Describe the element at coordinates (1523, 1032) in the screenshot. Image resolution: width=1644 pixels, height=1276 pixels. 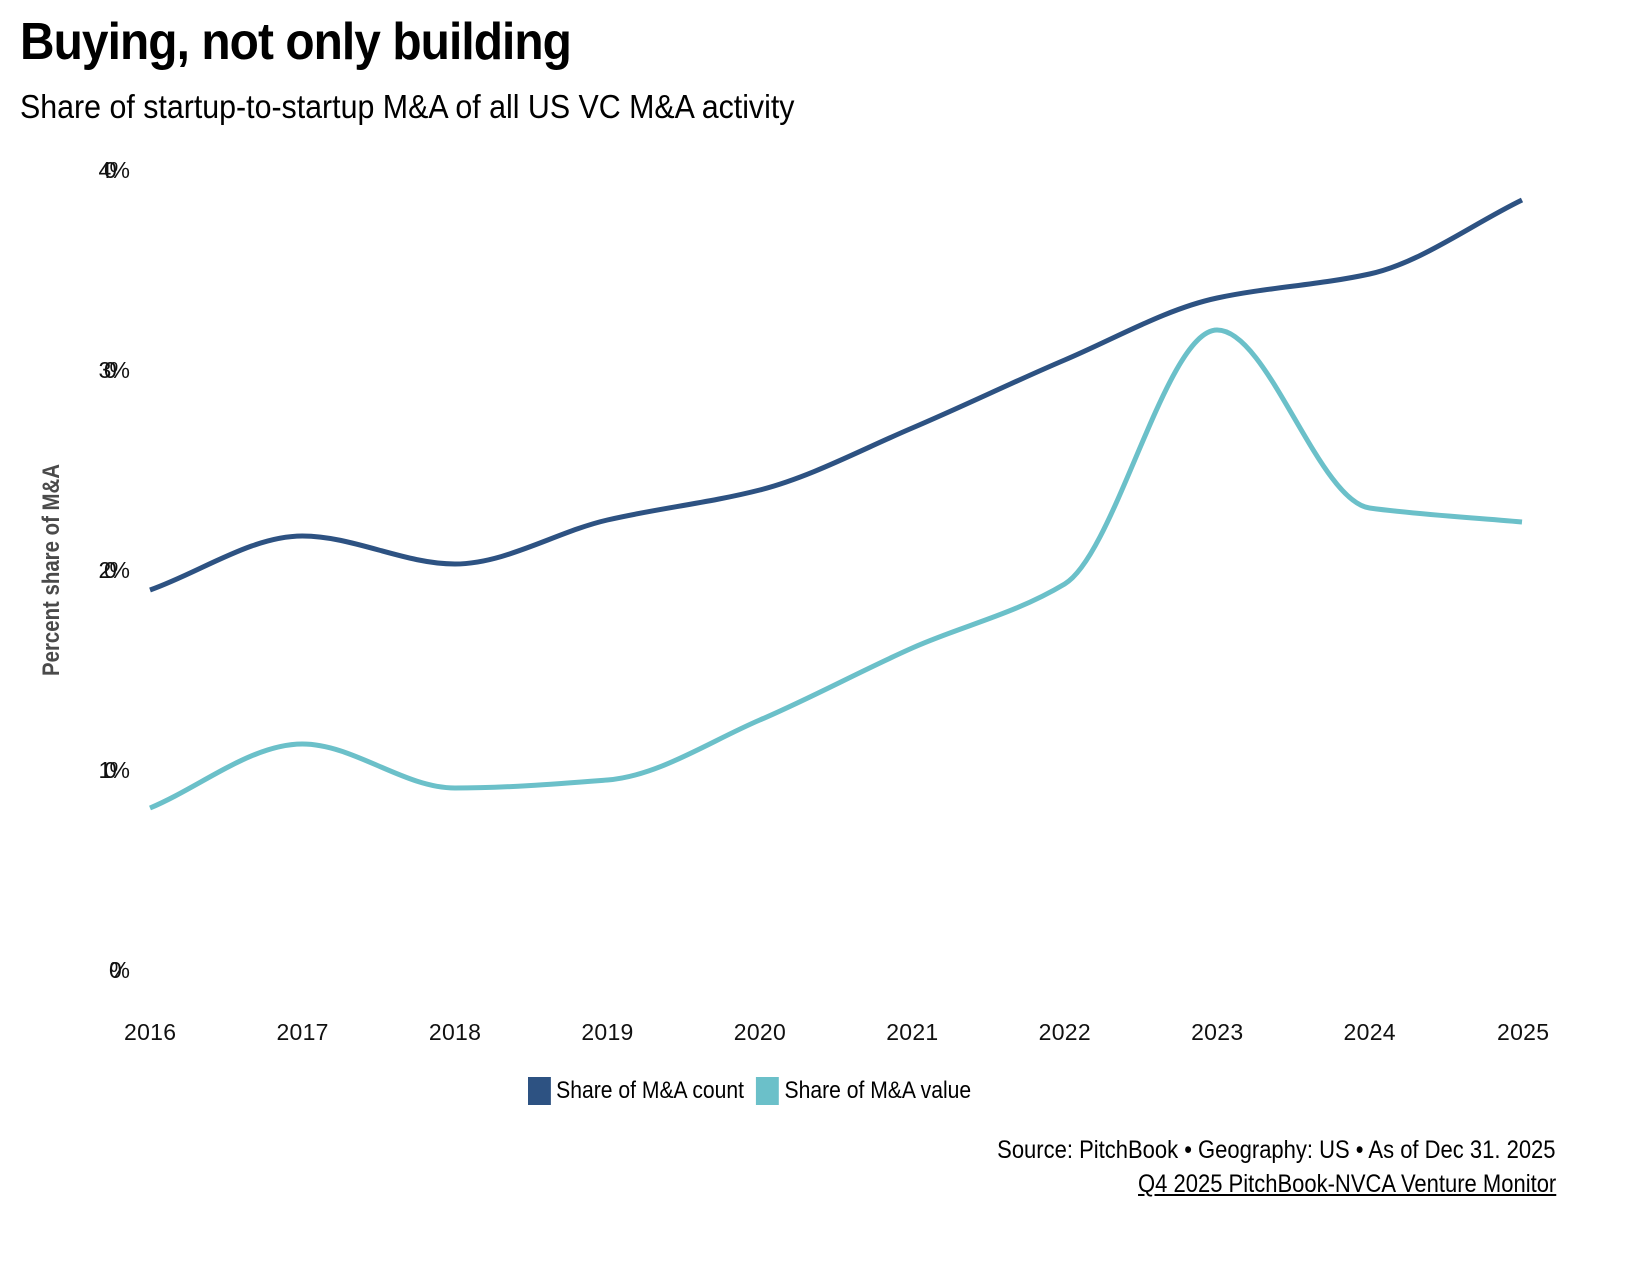
I see `x-tick-label: 2025` at that location.